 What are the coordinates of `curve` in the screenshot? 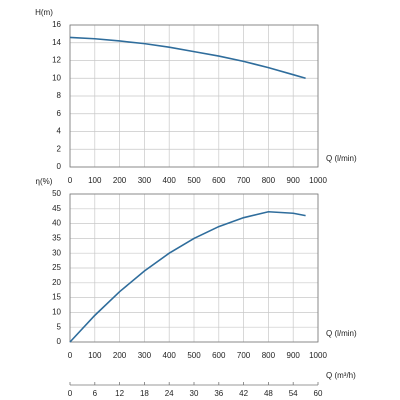 It's located at (187, 58).